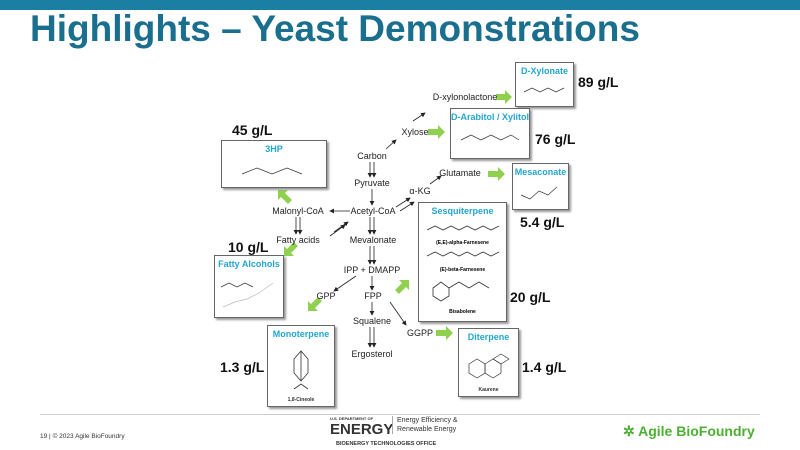 The width and height of the screenshot is (800, 450). What do you see at coordinates (274, 149) in the screenshot?
I see `box-title: 3HP` at bounding box center [274, 149].